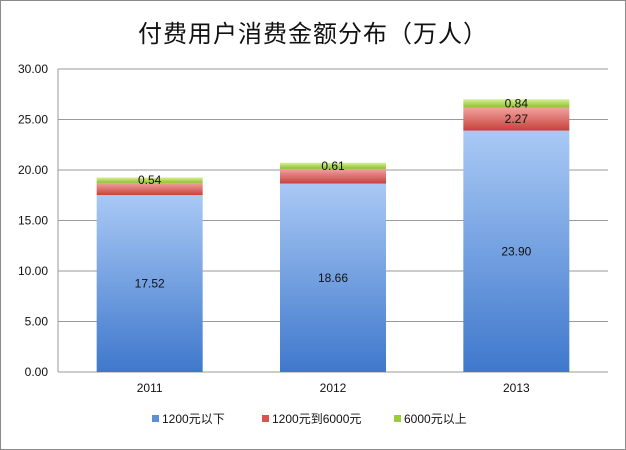 The height and width of the screenshot is (450, 626). I want to click on y-tick-label: 10.00, so click(33, 271).